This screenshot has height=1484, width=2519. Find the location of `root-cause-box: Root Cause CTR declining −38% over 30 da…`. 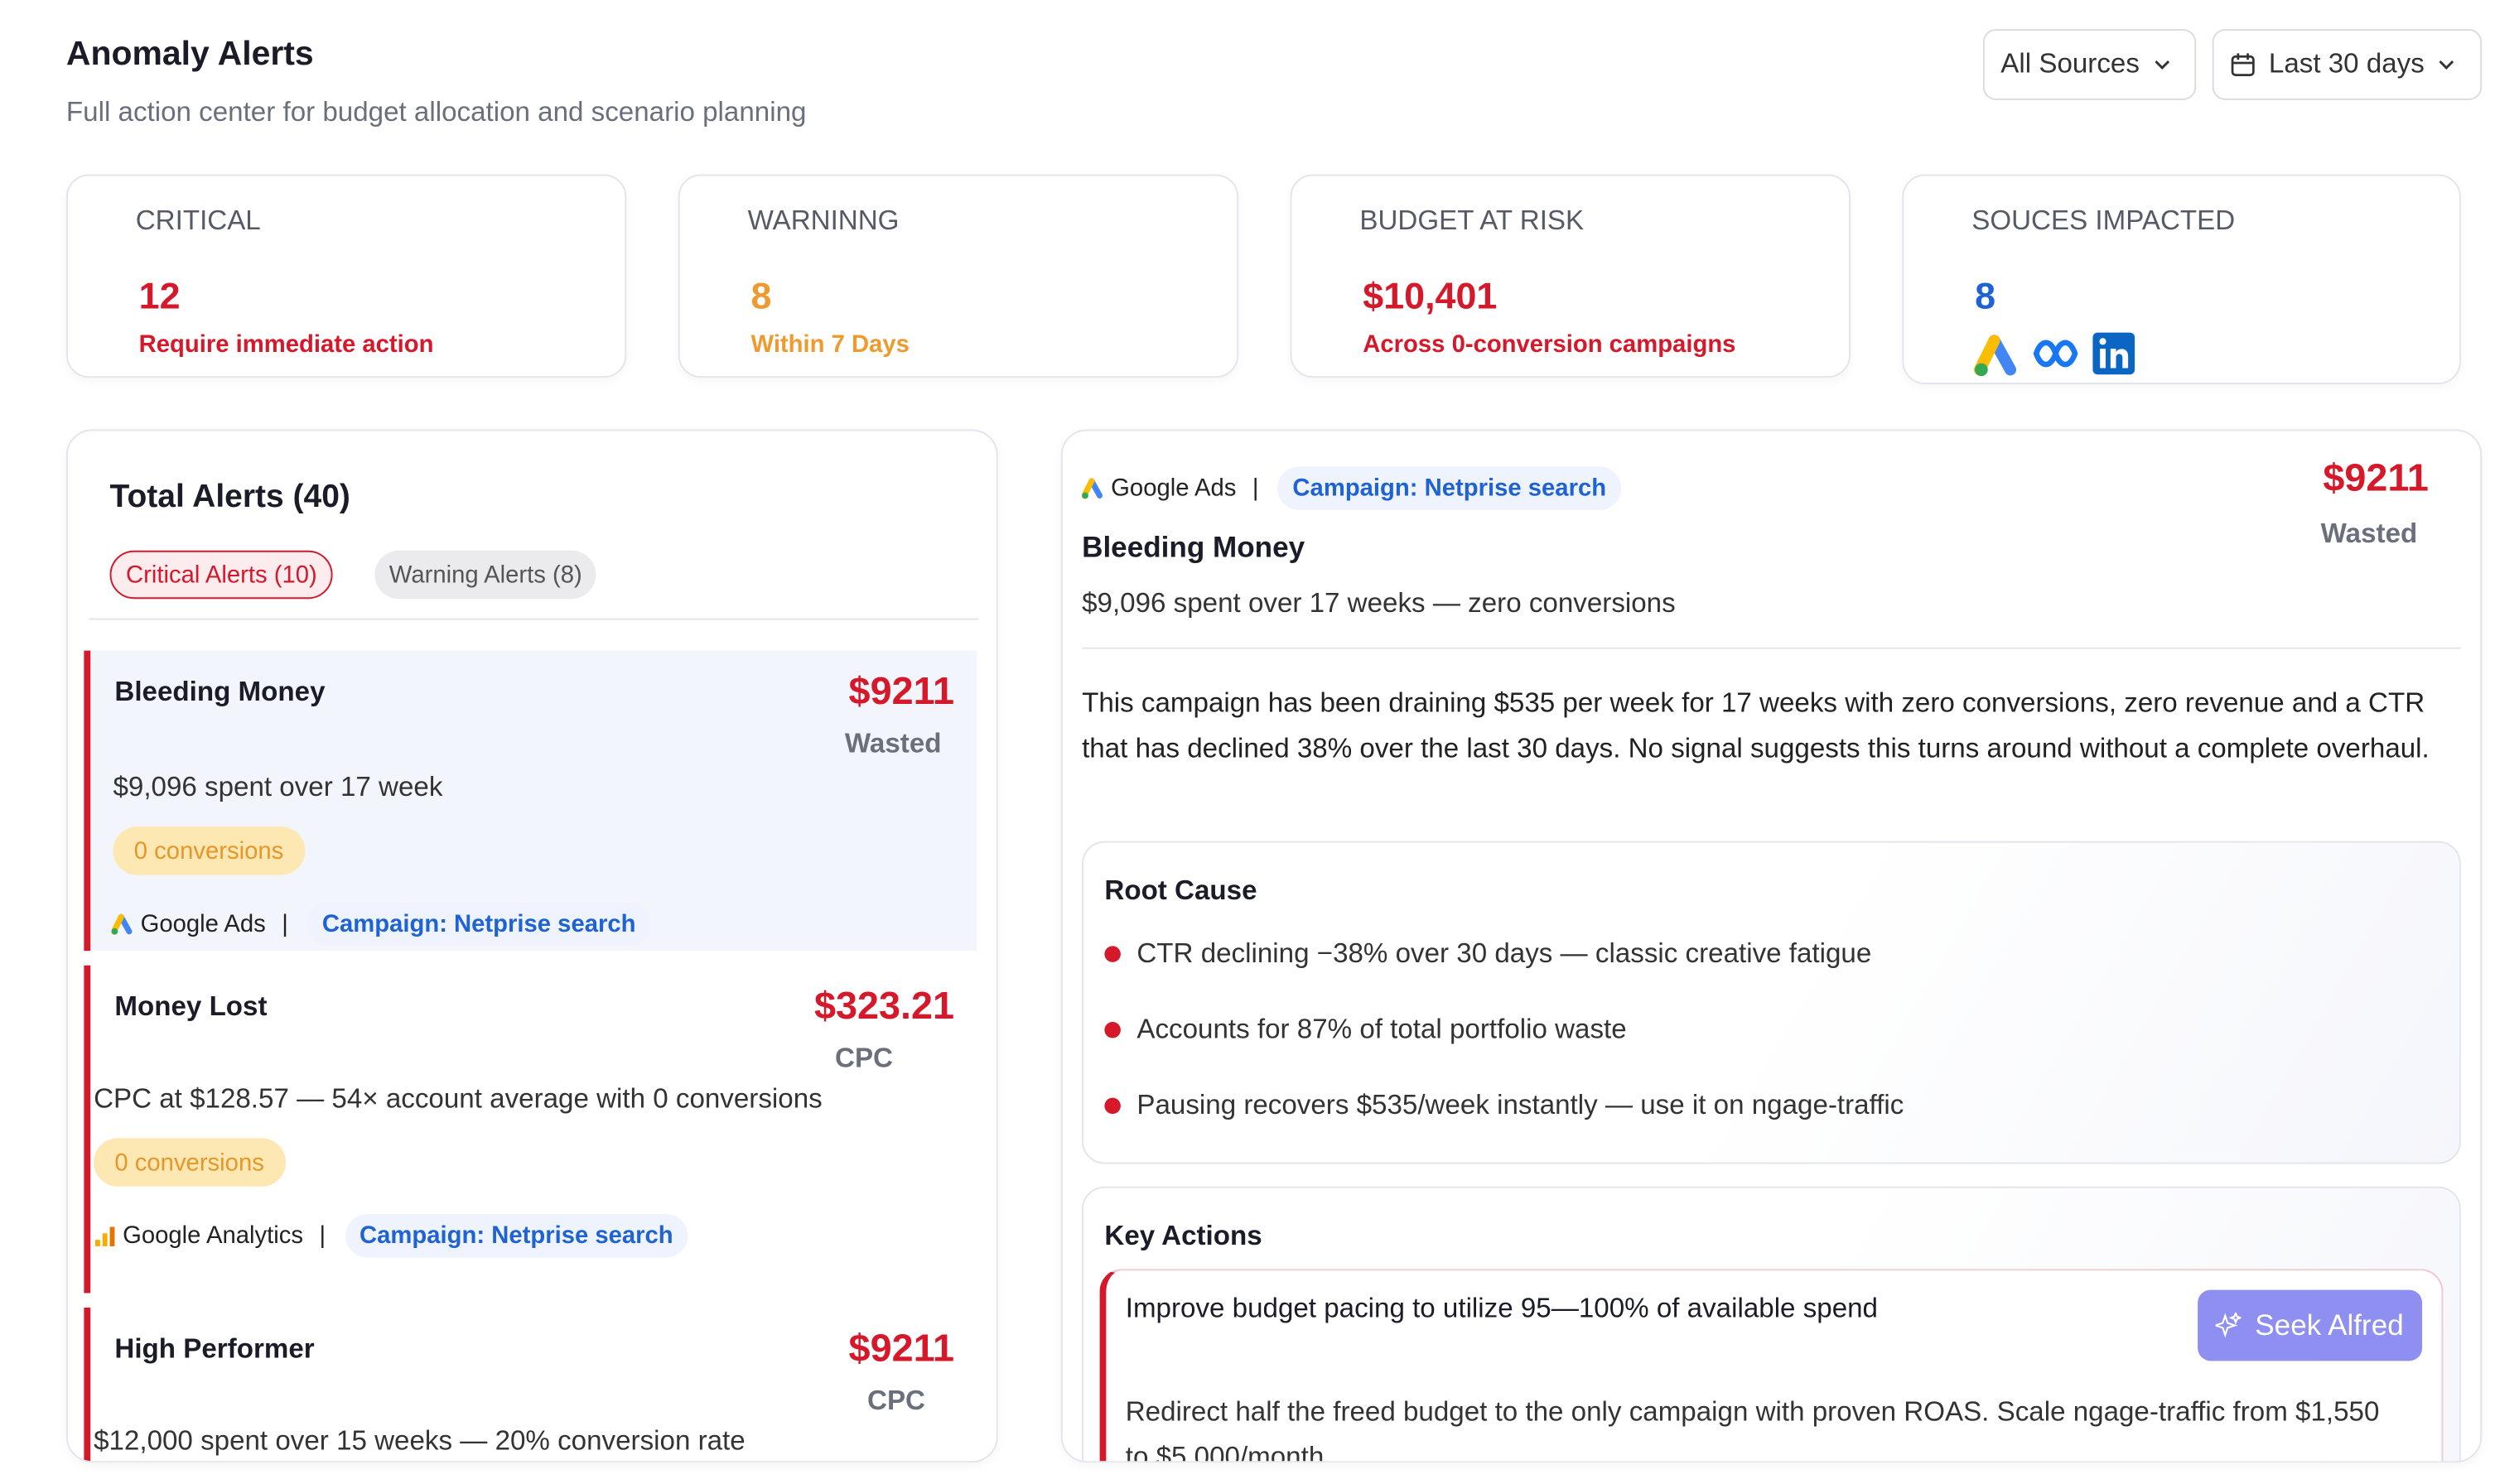

root-cause-box: Root Cause CTR declining −38% over 30 da… is located at coordinates (1771, 1002).